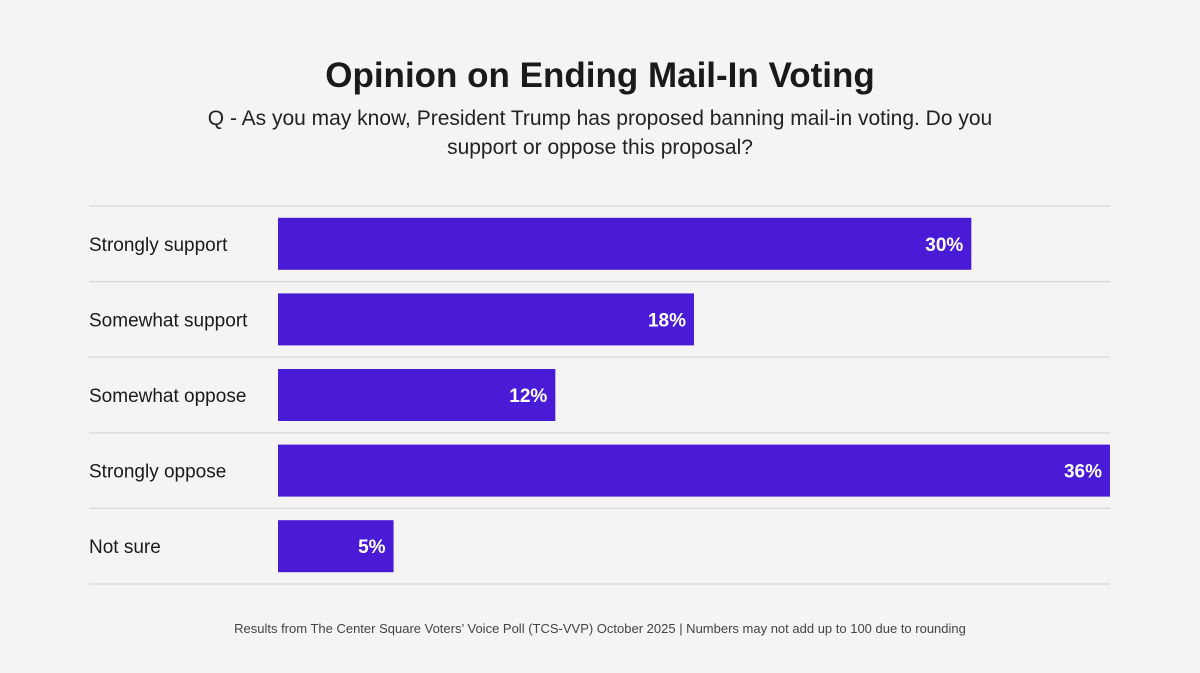 The width and height of the screenshot is (1200, 673). What do you see at coordinates (168, 320) in the screenshot?
I see `category-label: Somewhat support` at bounding box center [168, 320].